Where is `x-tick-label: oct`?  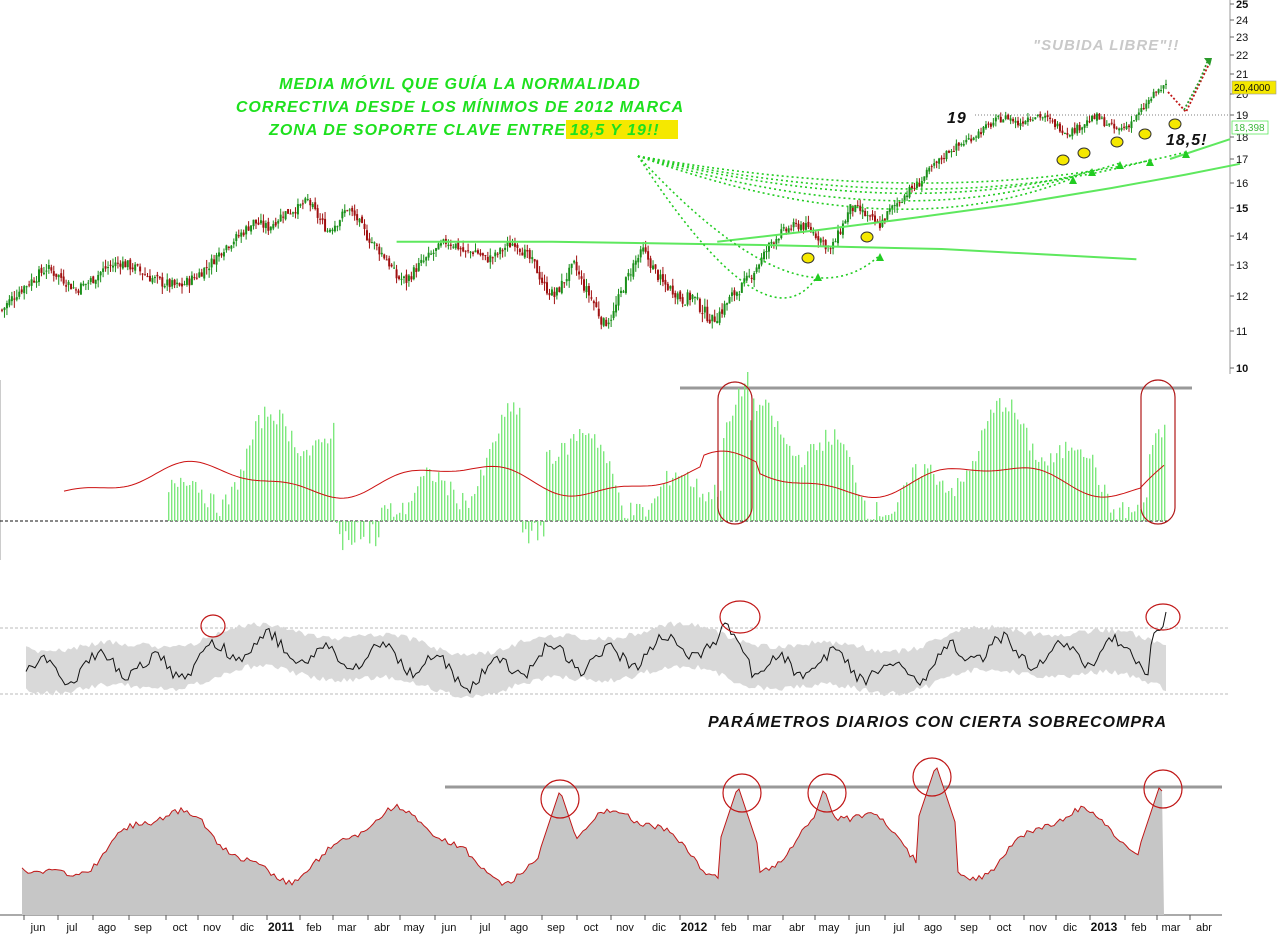 x-tick-label: oct is located at coordinates (1004, 928).